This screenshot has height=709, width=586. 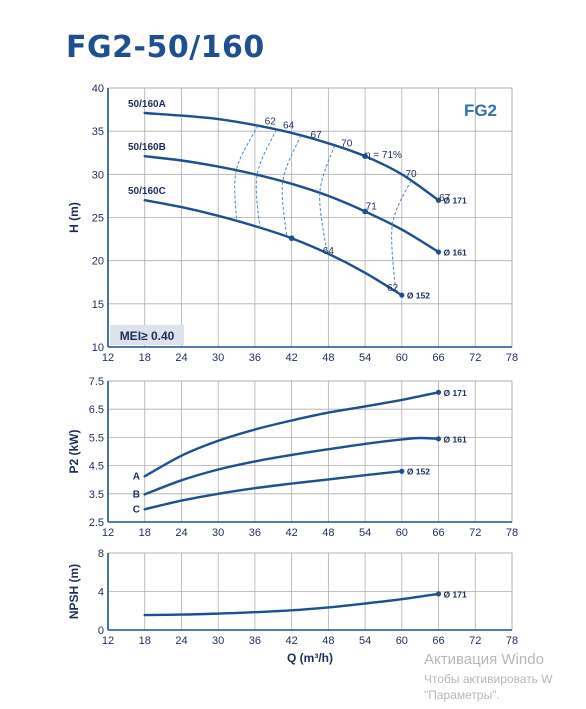 I want to click on y-tick-label: 3.5, so click(x=96, y=495).